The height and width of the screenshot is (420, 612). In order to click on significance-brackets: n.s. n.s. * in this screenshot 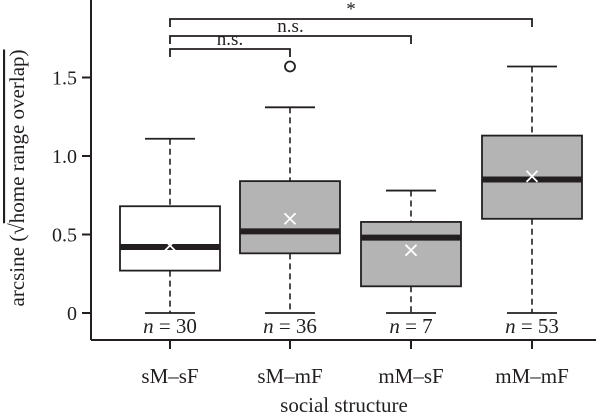, I will do `click(351, 28)`.